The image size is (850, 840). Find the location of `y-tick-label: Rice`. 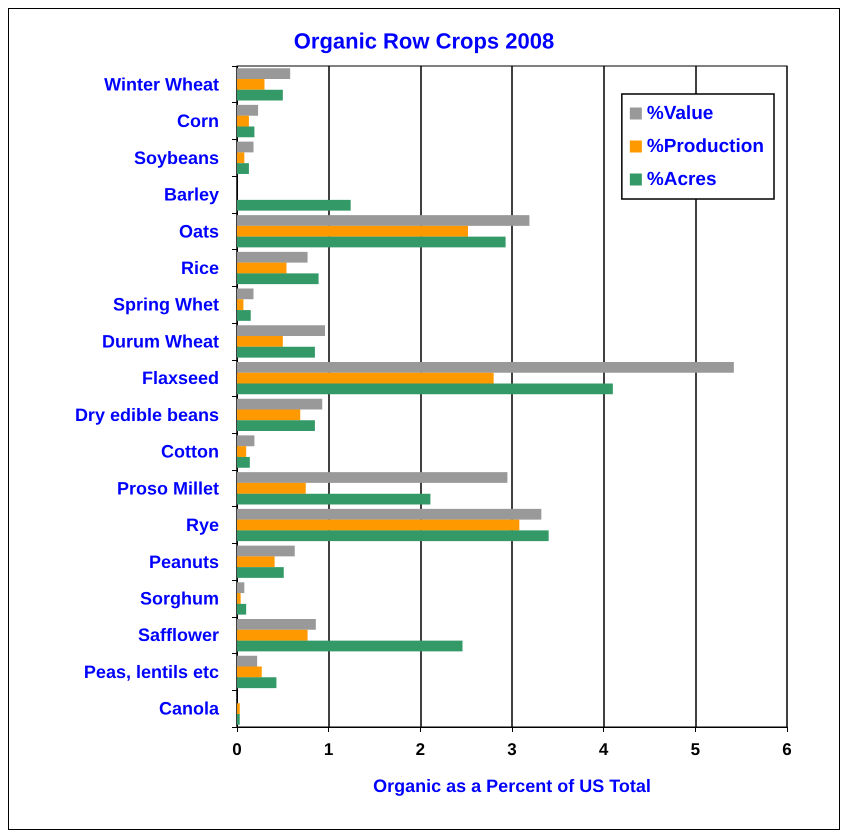

y-tick-label: Rice is located at coordinates (199, 268).